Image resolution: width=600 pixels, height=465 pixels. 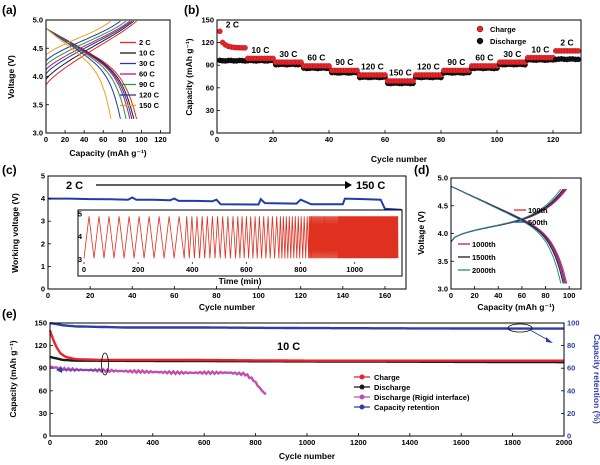 I want to click on panel-c-x-tick-label: 120, so click(x=300, y=295).